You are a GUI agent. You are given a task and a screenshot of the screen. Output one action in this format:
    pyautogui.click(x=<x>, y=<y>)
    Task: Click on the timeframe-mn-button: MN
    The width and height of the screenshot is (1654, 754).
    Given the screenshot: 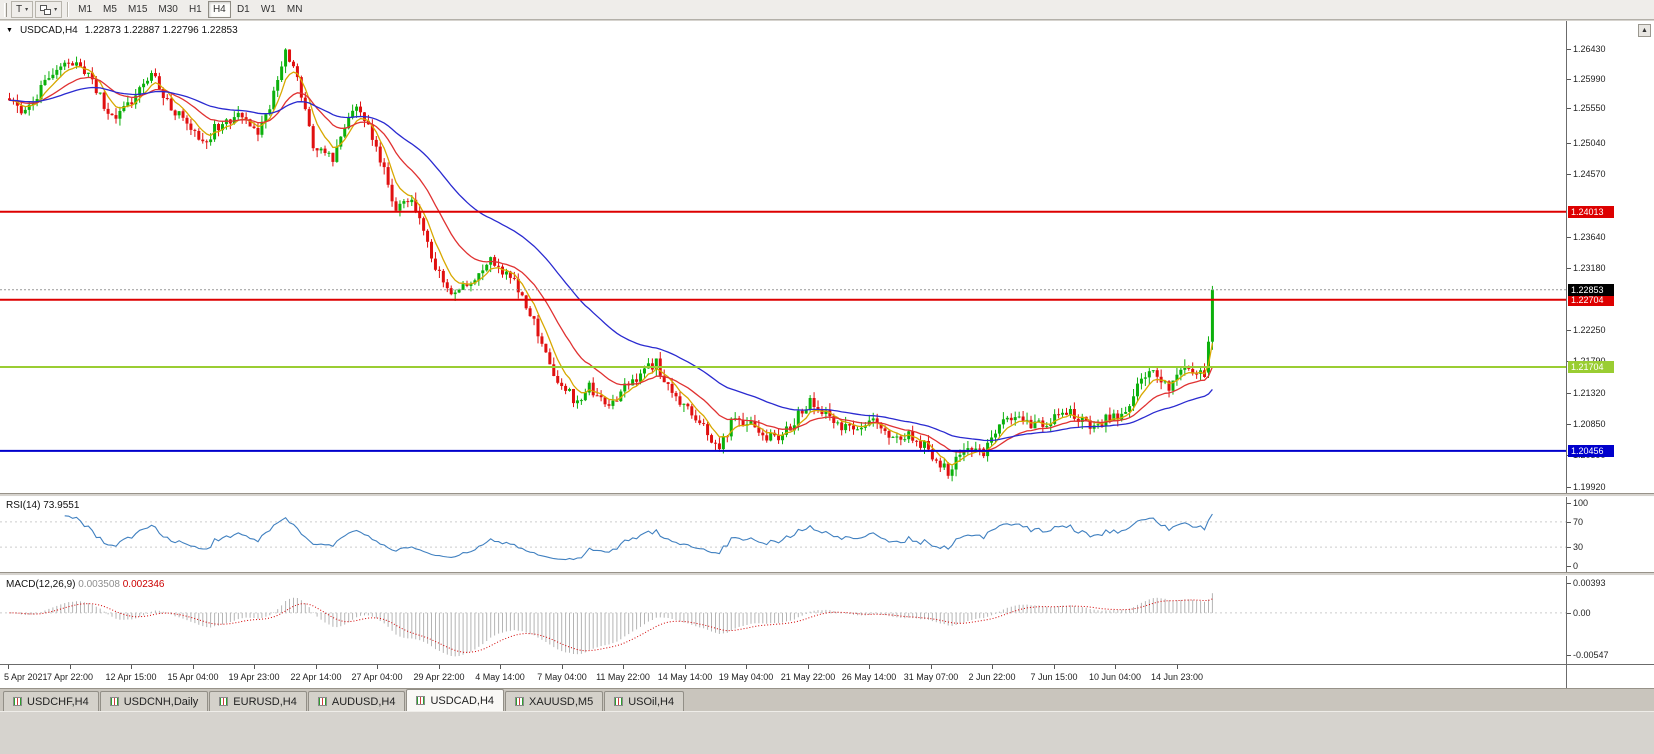 What is the action you would take?
    pyautogui.click(x=295, y=9)
    